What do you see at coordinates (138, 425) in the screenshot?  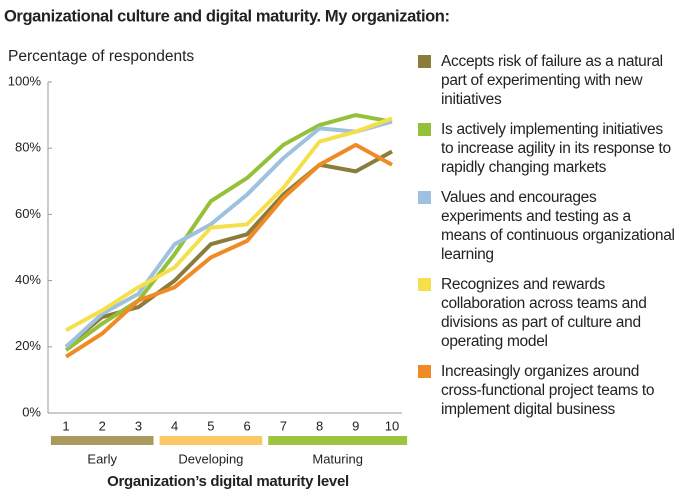 I see `x-tick-label: 3` at bounding box center [138, 425].